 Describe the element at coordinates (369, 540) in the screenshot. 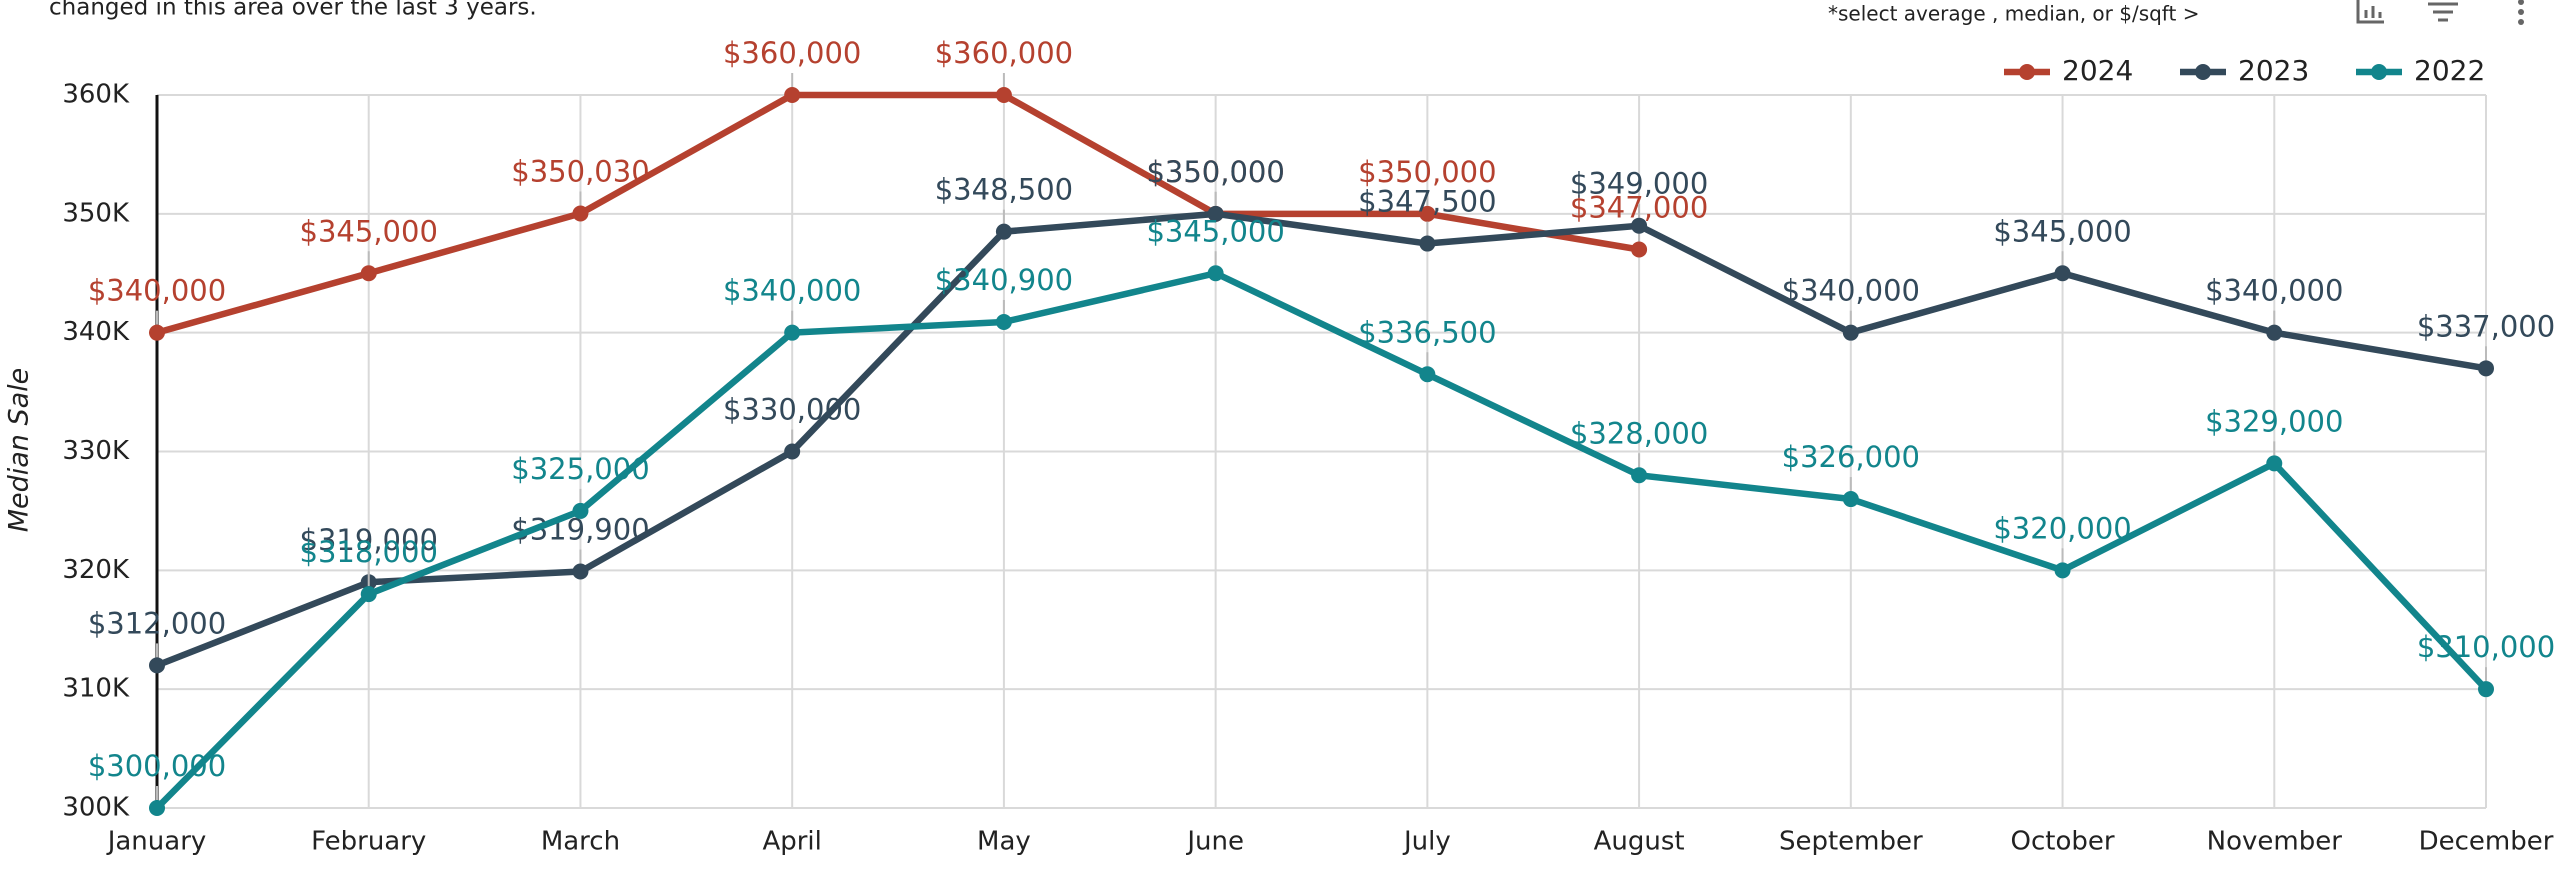

I see `value-label: $319,000` at that location.